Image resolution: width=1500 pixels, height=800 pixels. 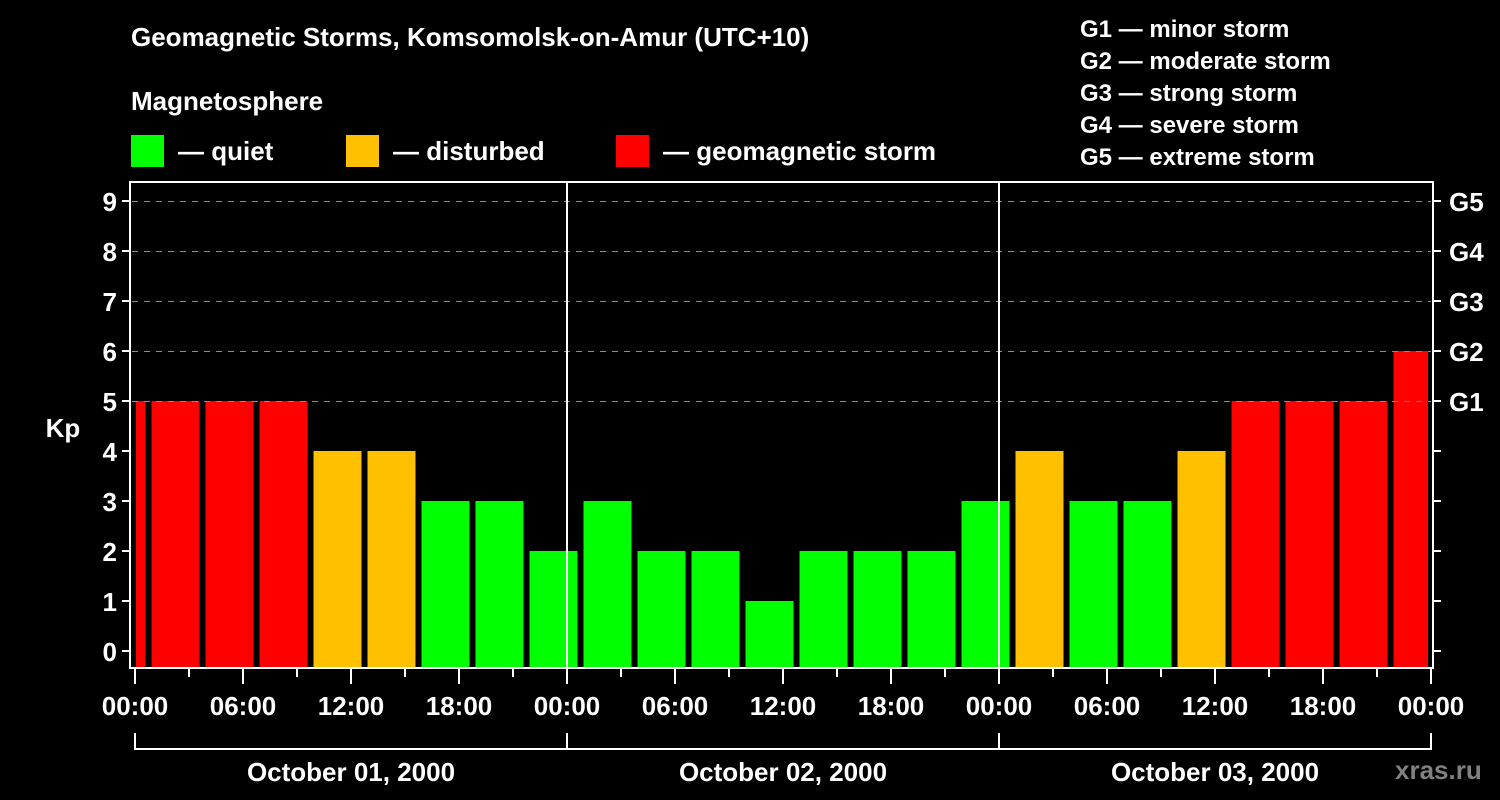 What do you see at coordinates (800, 150) in the screenshot?
I see `legend-label-storm: — geomagnetic storm` at bounding box center [800, 150].